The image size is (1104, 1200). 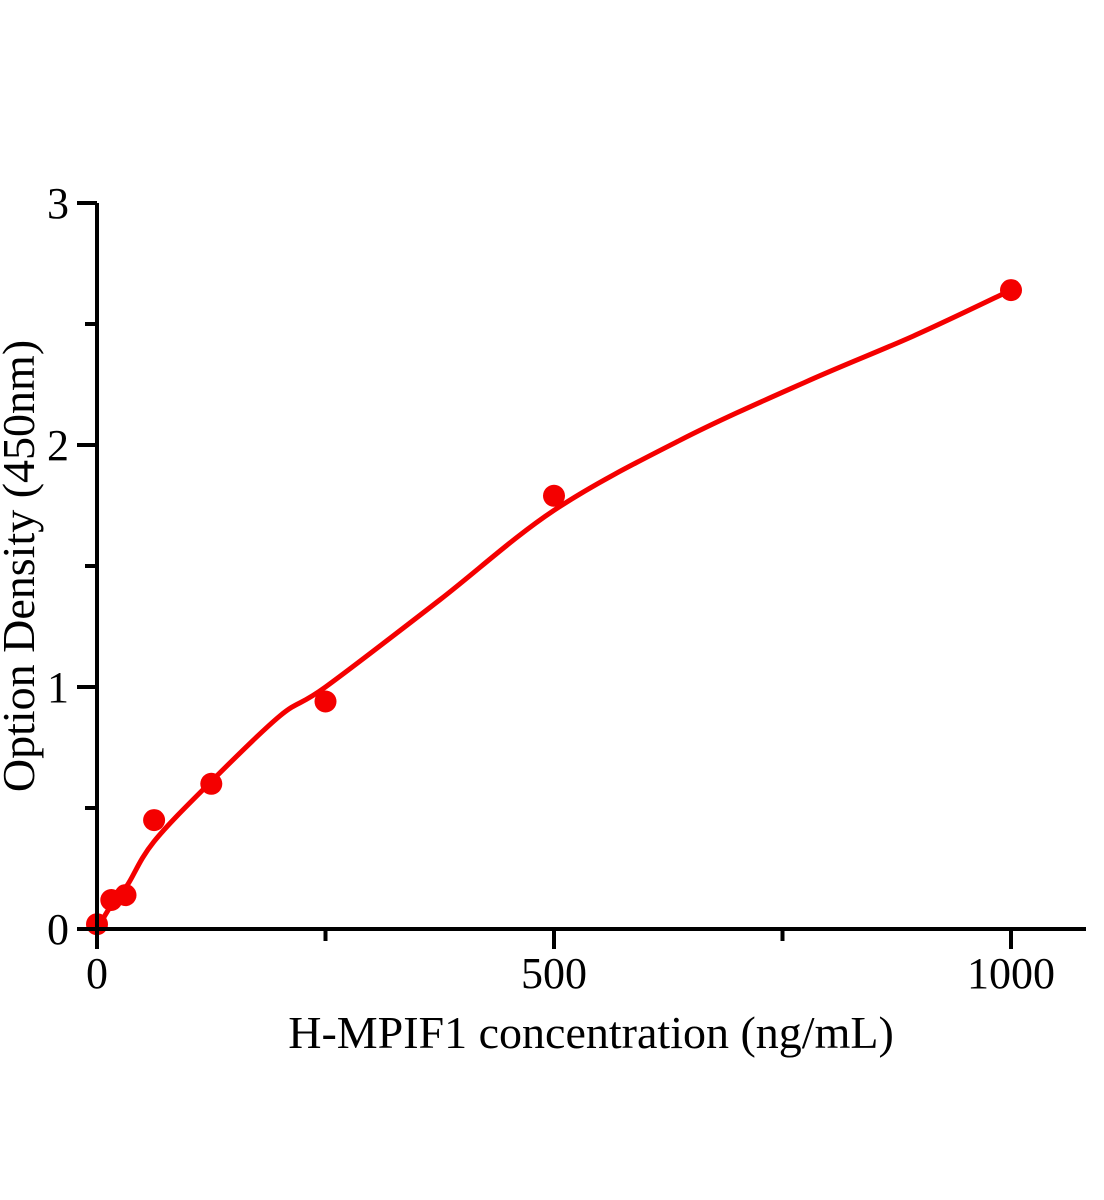 I want to click on y-tick-label-2: 2, so click(x=58, y=445).